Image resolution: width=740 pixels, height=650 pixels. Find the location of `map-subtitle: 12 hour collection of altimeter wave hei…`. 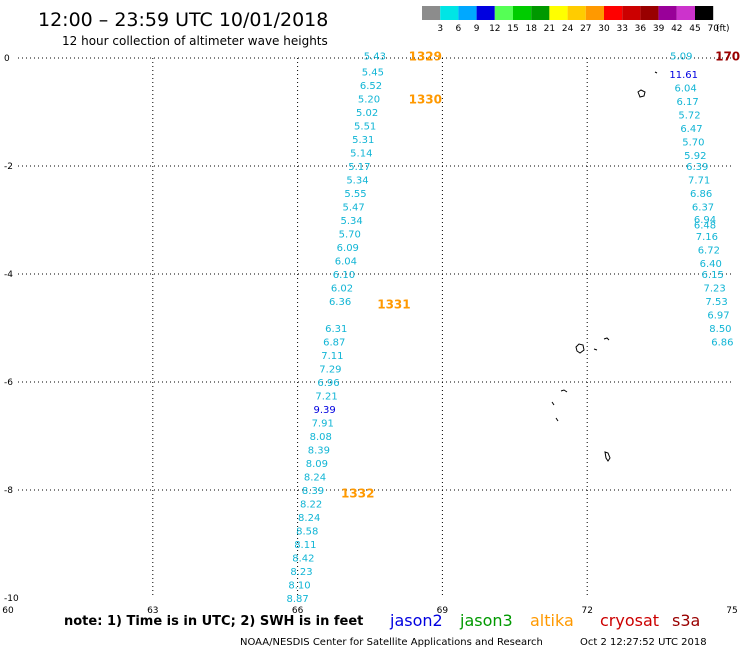

map-subtitle: 12 hour collection of altimeter wave hei… is located at coordinates (195, 41).